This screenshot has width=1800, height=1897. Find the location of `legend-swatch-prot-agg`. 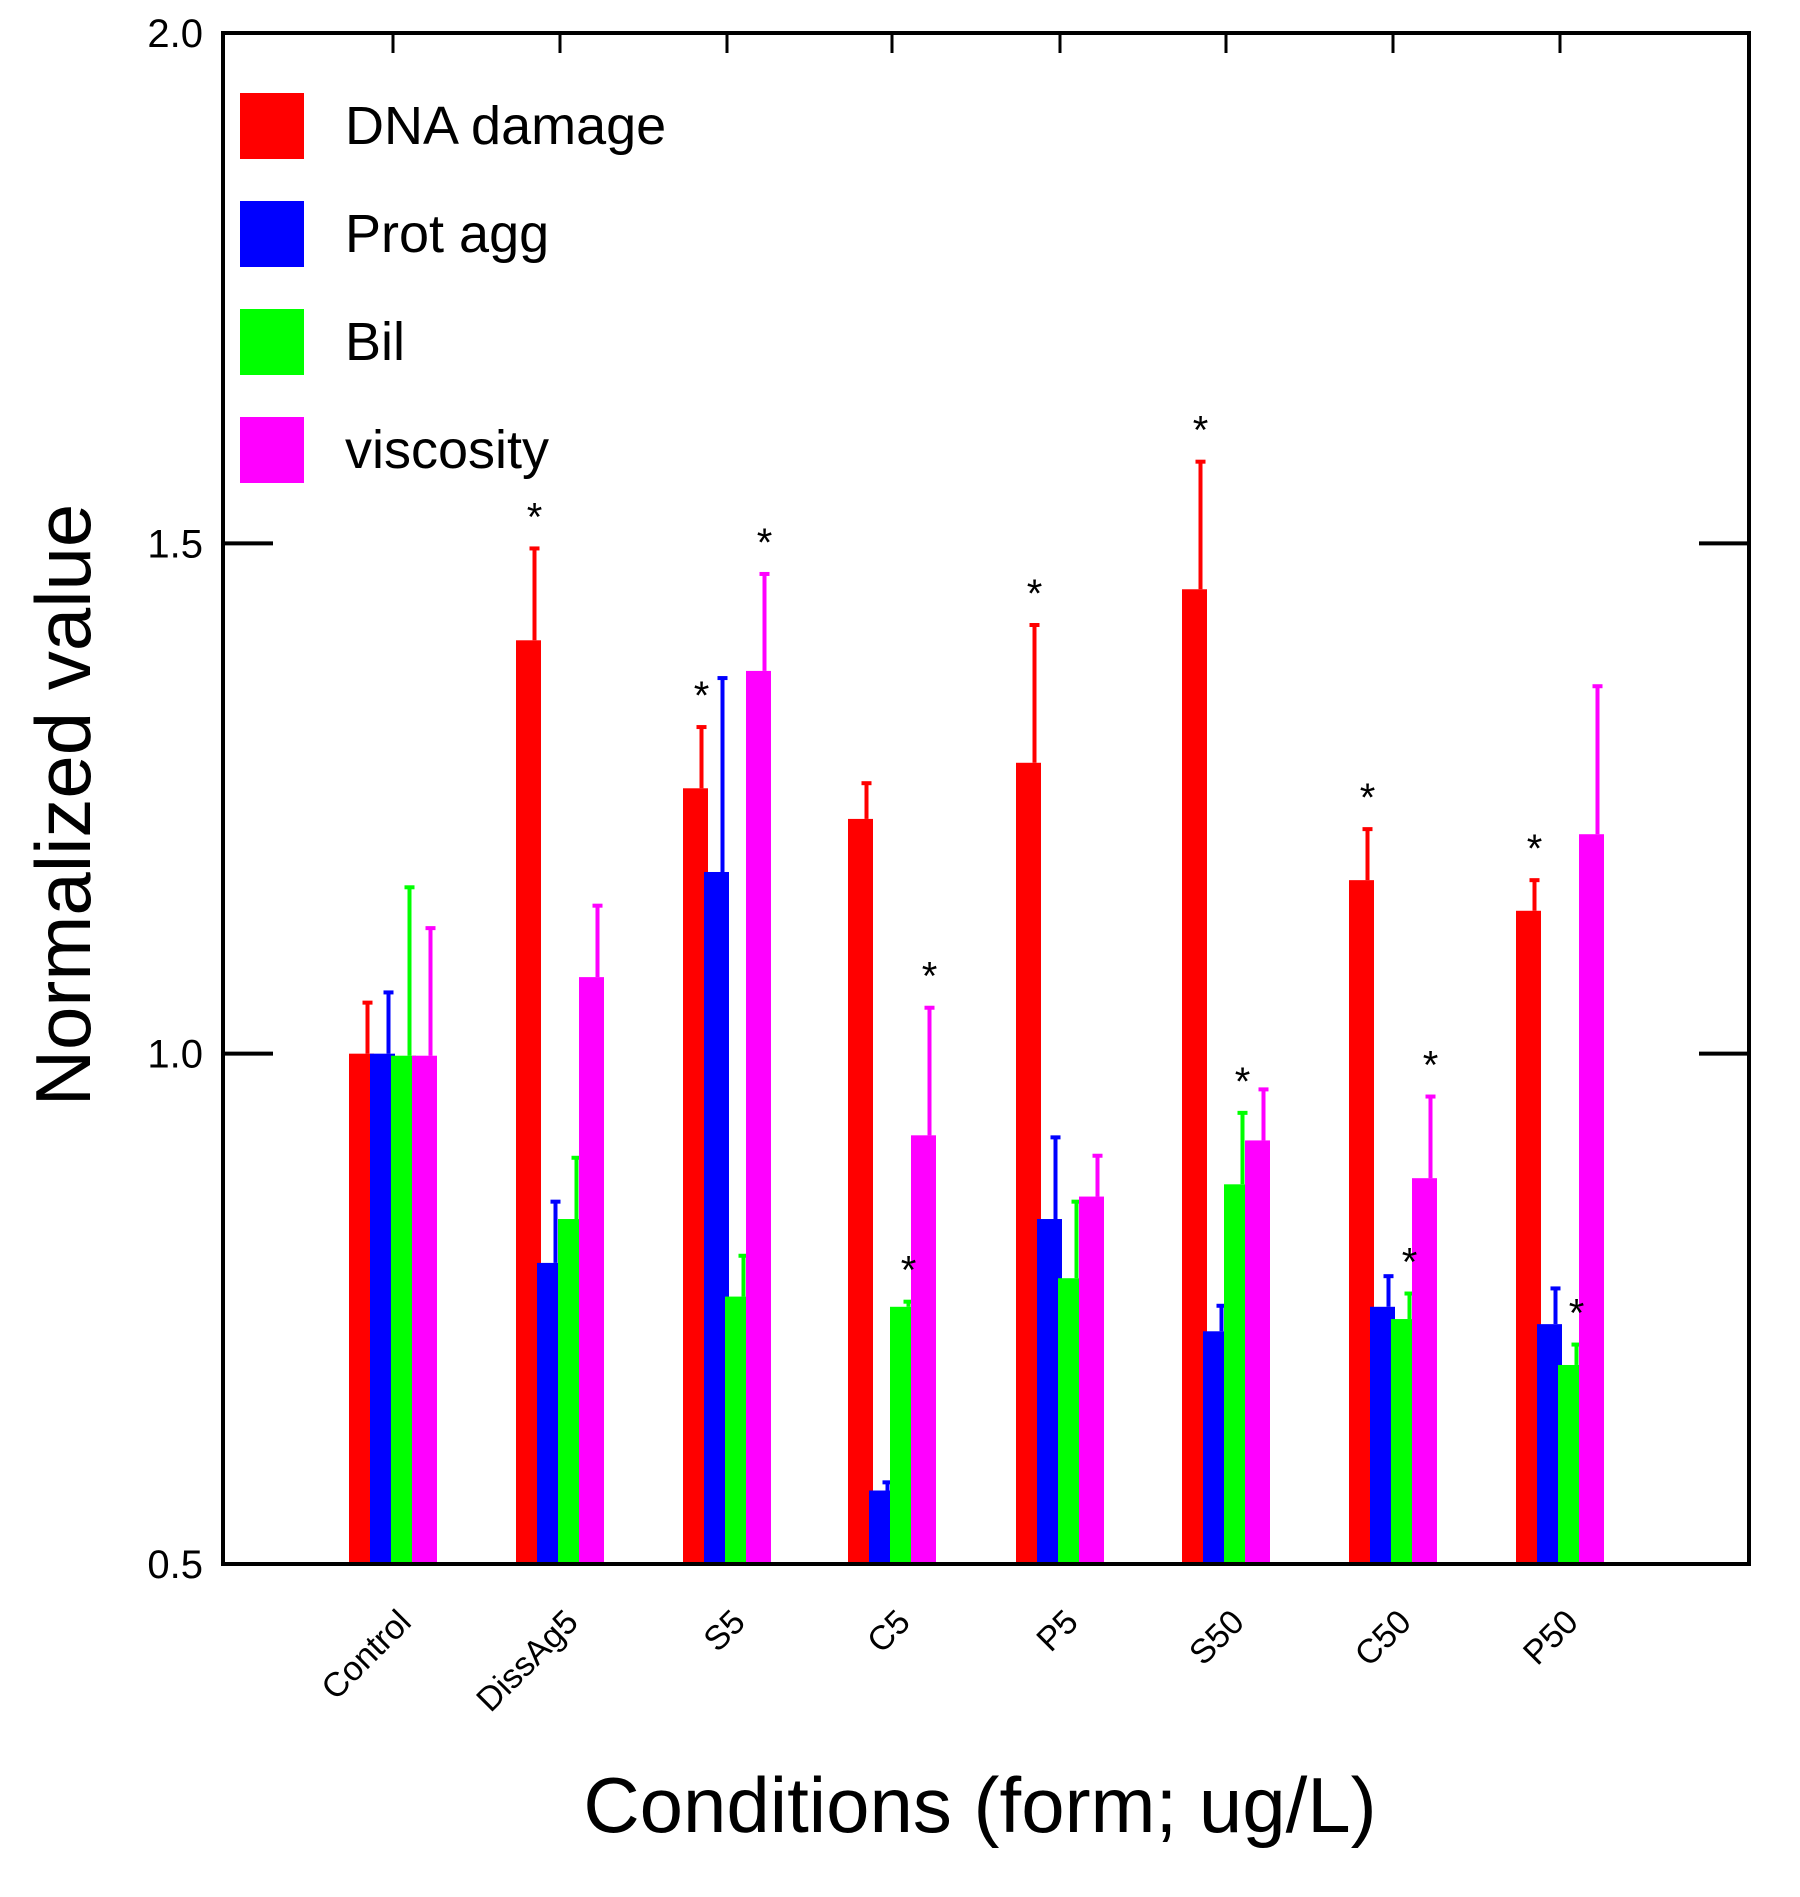

legend-swatch-prot-agg is located at coordinates (272, 234).